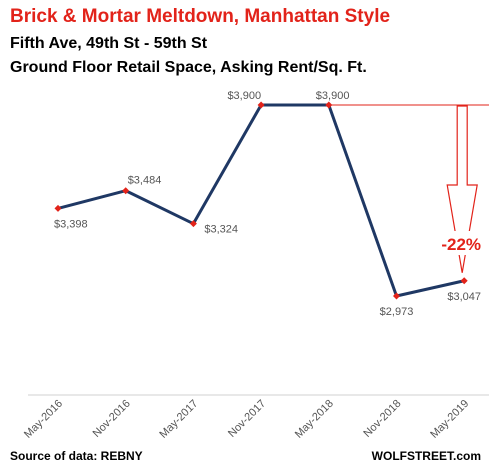 The width and height of the screenshot is (489, 472). Describe the element at coordinates (329, 105) in the screenshot. I see `data-point-may-2018` at that location.